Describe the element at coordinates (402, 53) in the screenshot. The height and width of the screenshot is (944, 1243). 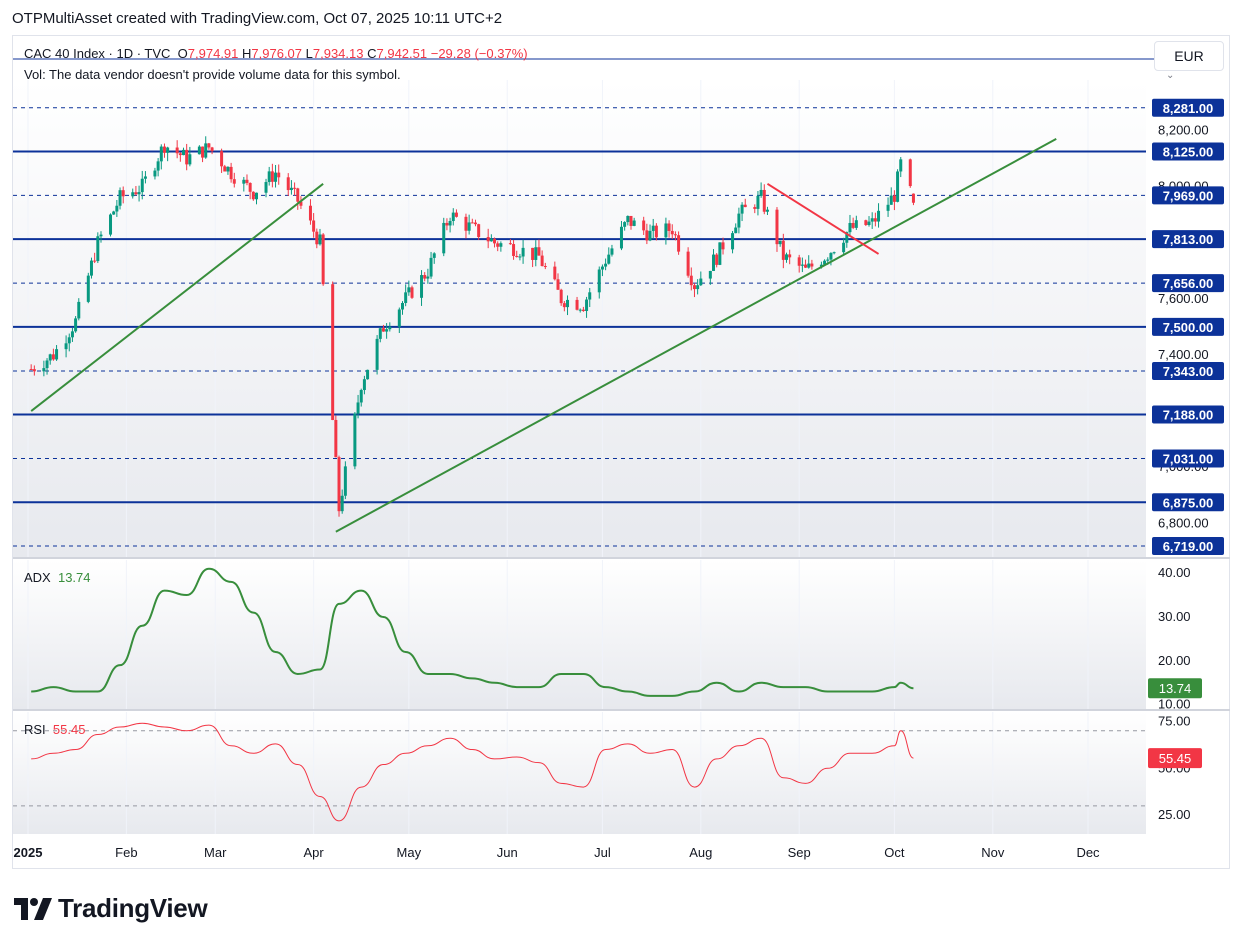
I see `close-value: 7,942.51` at that location.